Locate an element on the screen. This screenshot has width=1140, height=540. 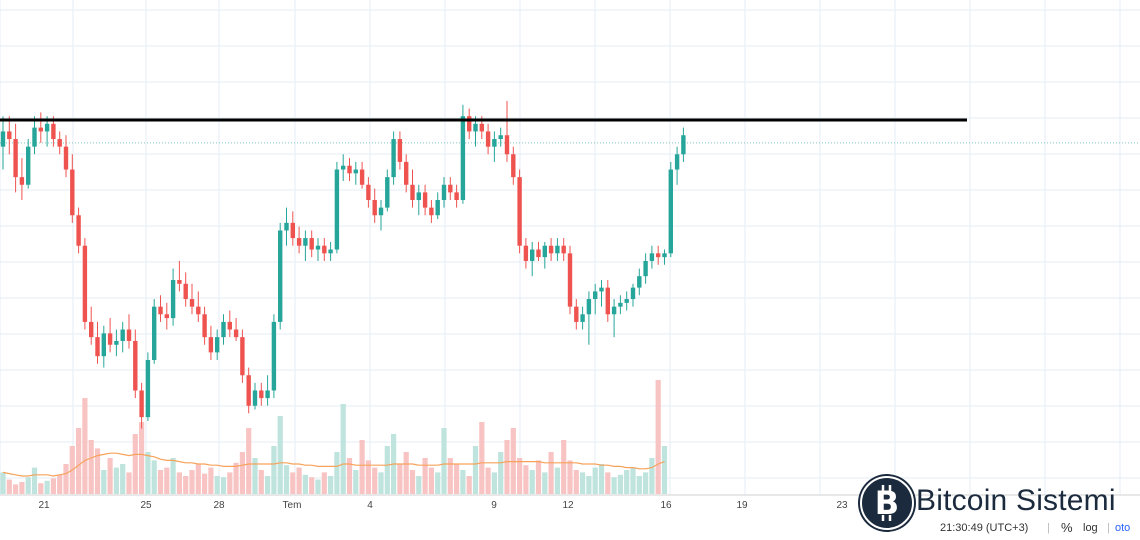
percent-scale-toggle: % is located at coordinates (1067, 527).